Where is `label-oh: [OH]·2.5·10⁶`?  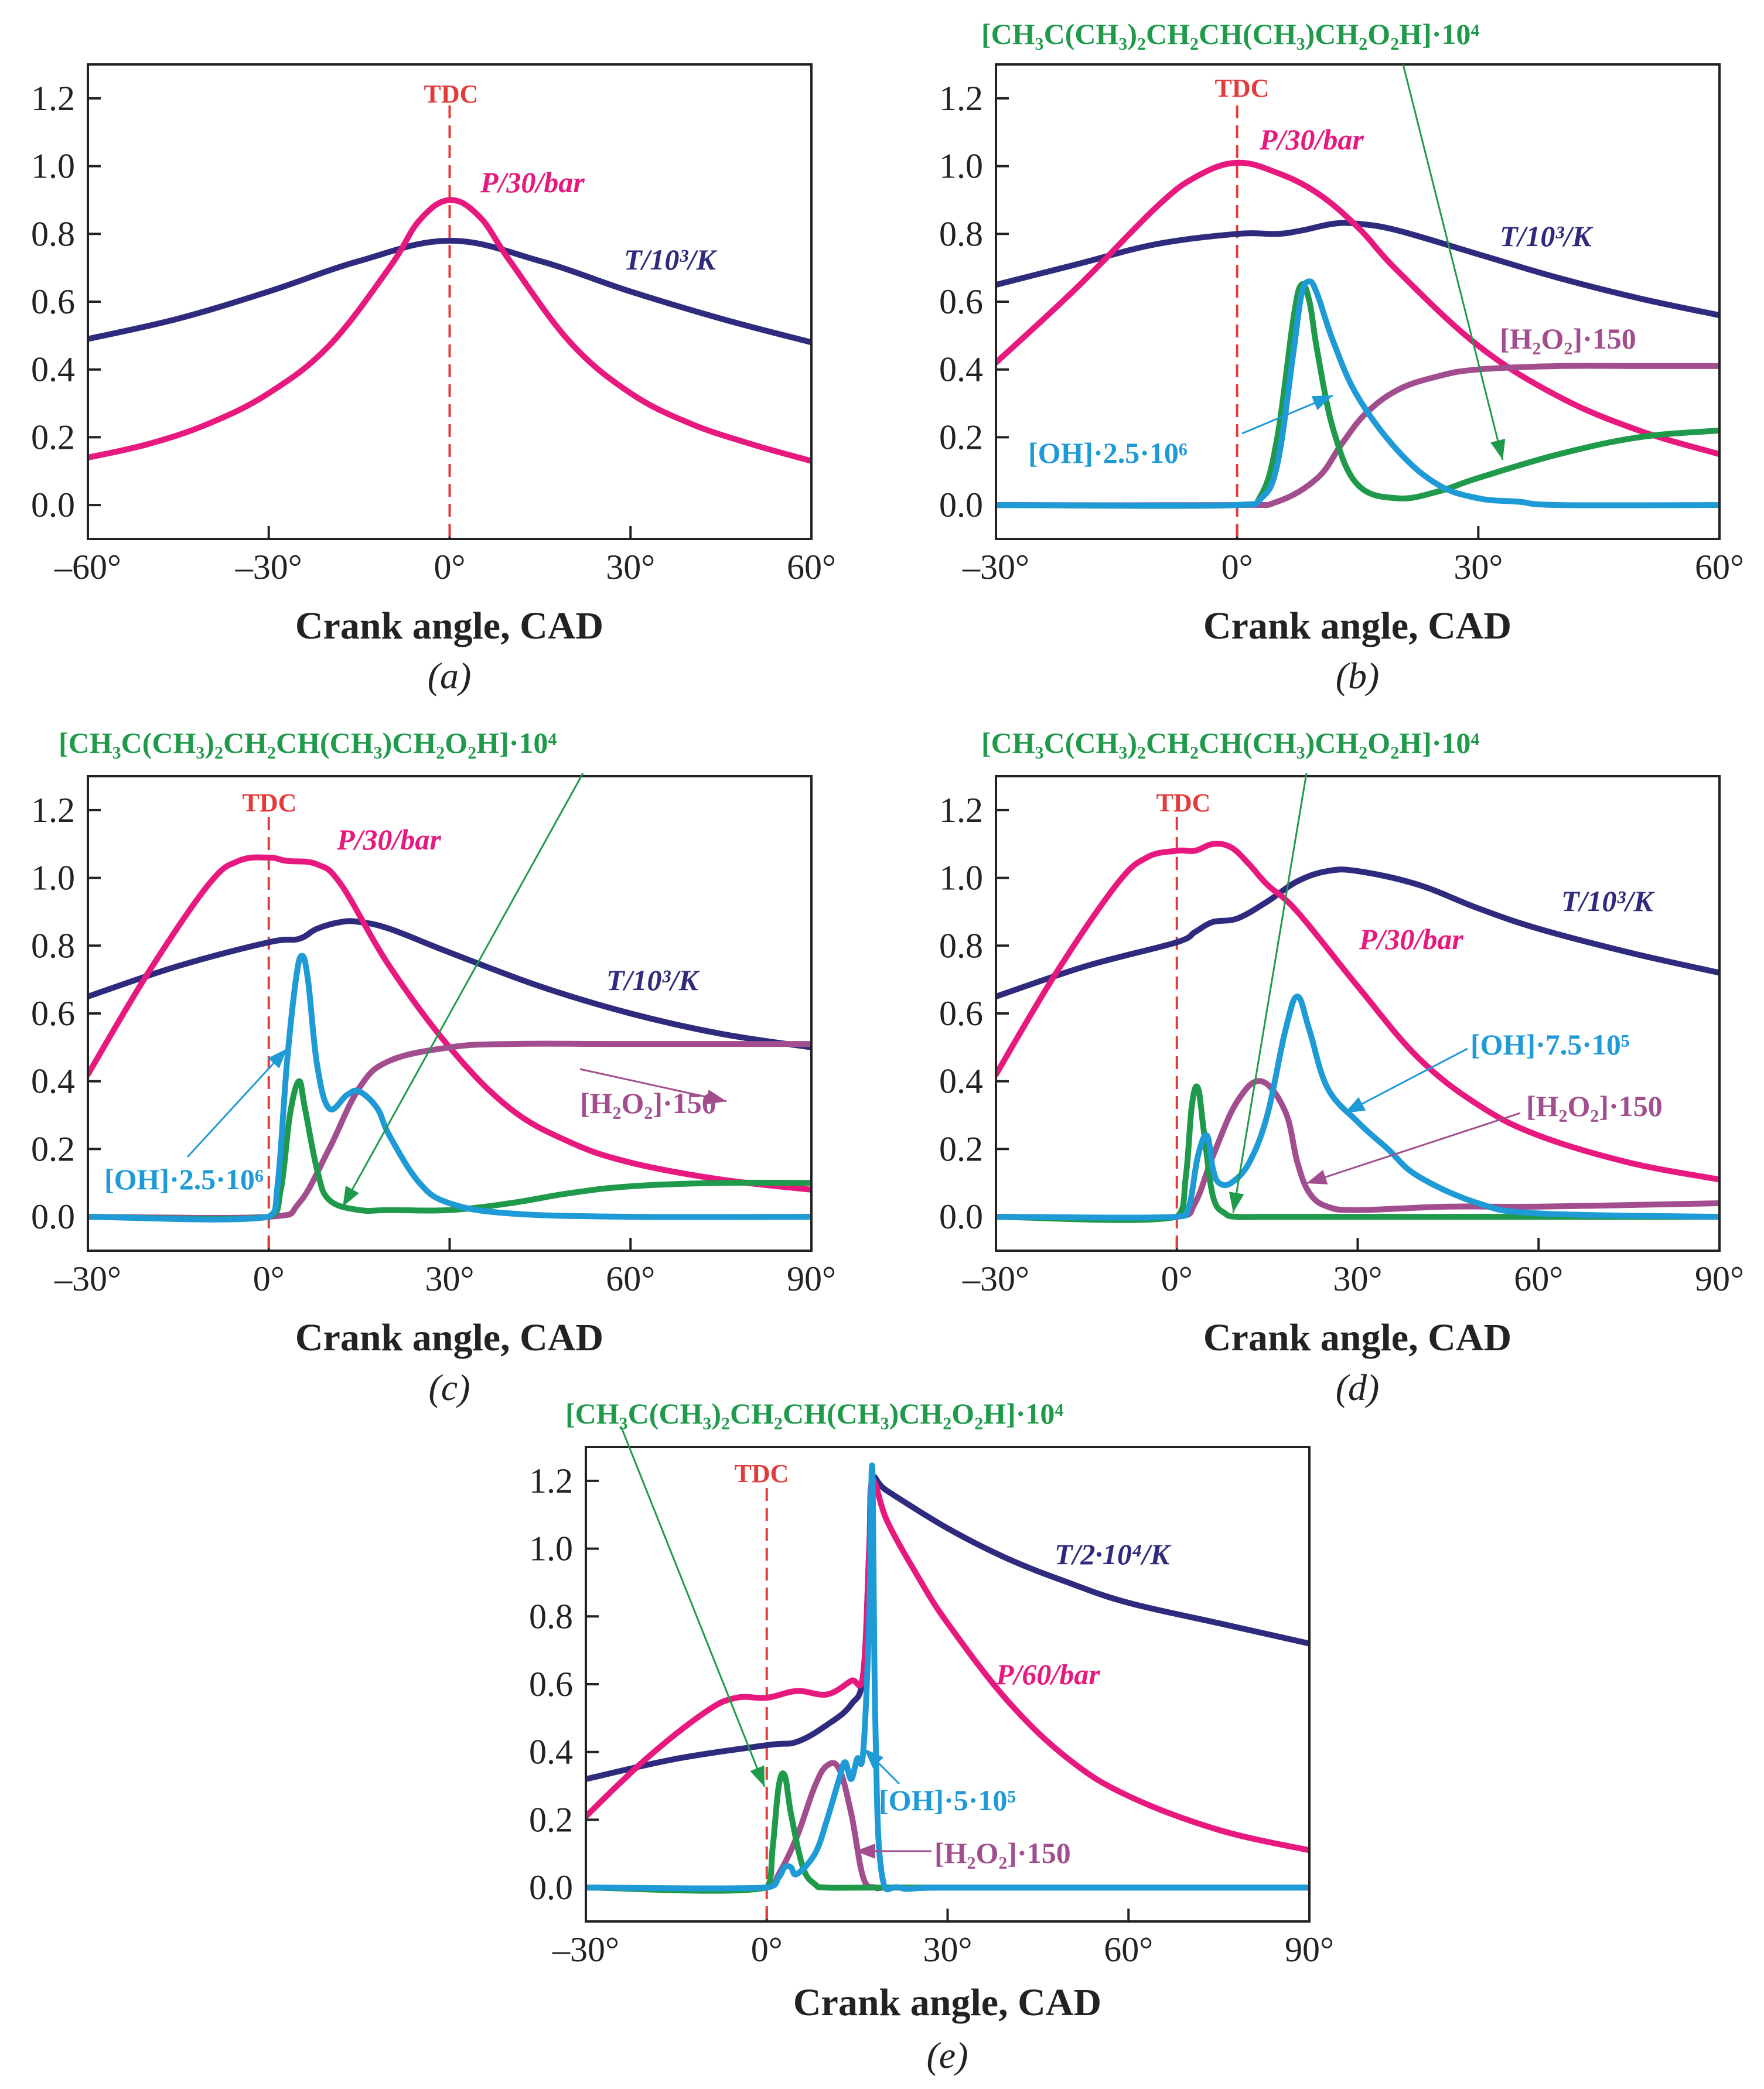 label-oh: [OH]·2.5·10⁶ is located at coordinates (1108, 453).